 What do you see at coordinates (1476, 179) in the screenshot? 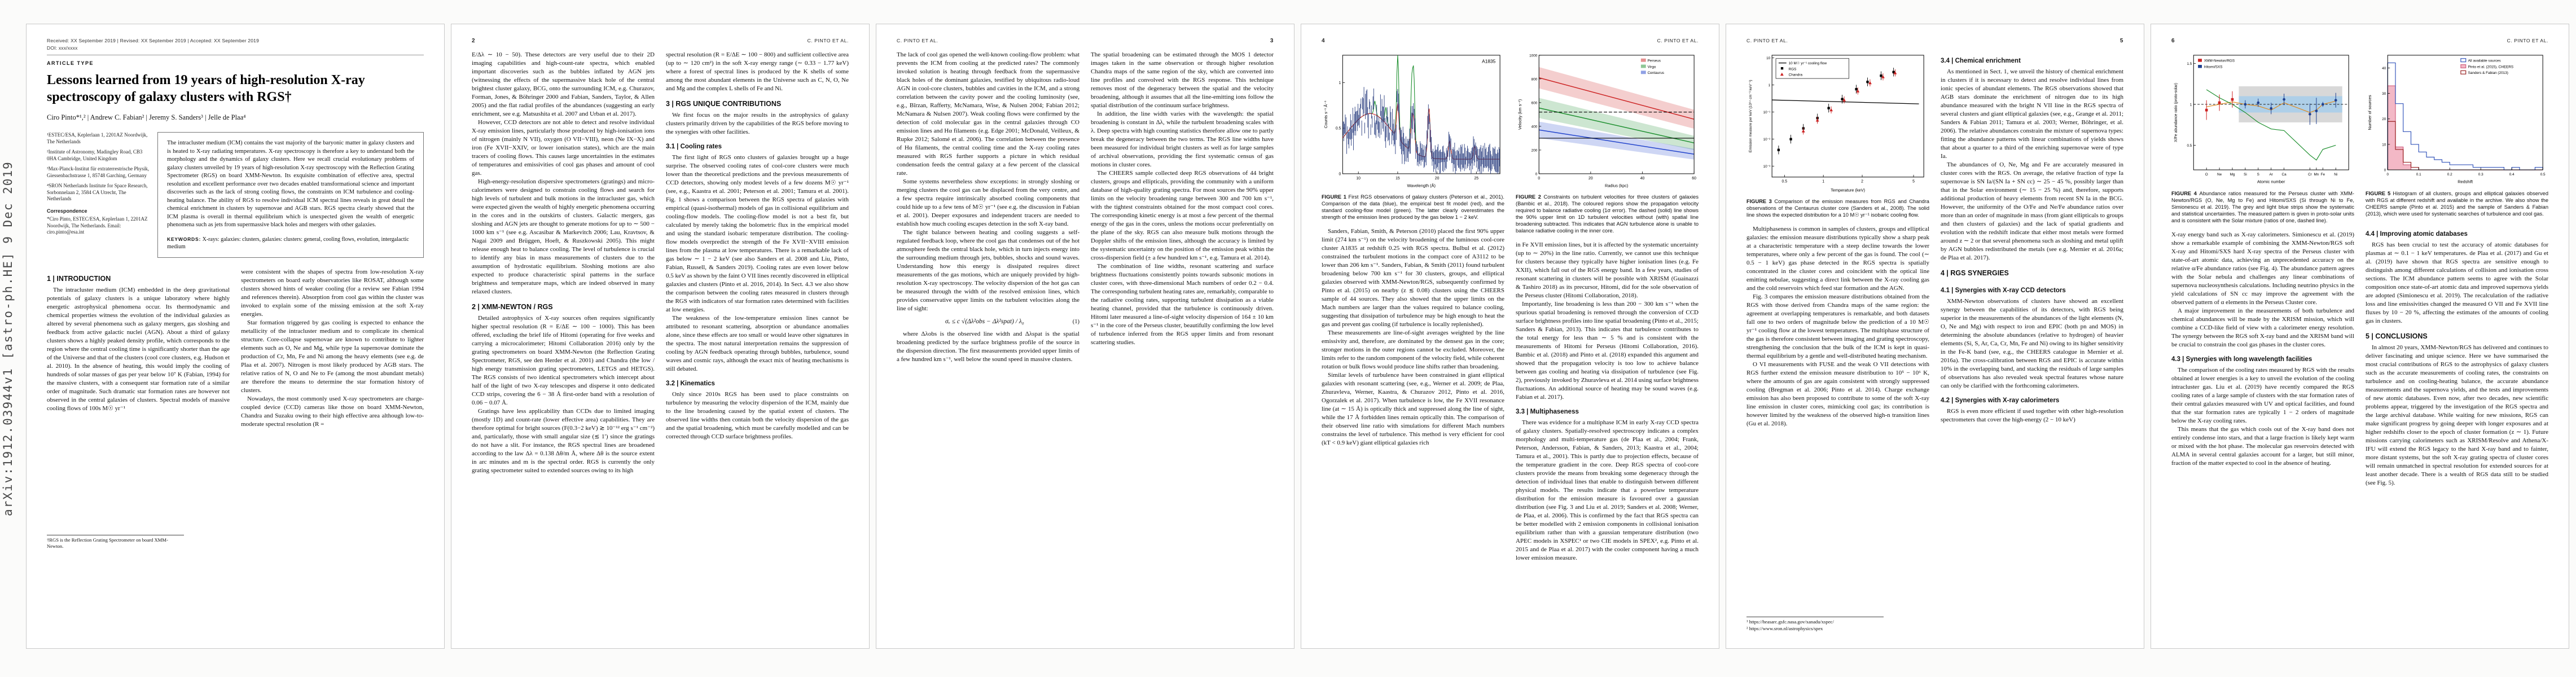
I see `svg-text: 25` at bounding box center [1476, 179].